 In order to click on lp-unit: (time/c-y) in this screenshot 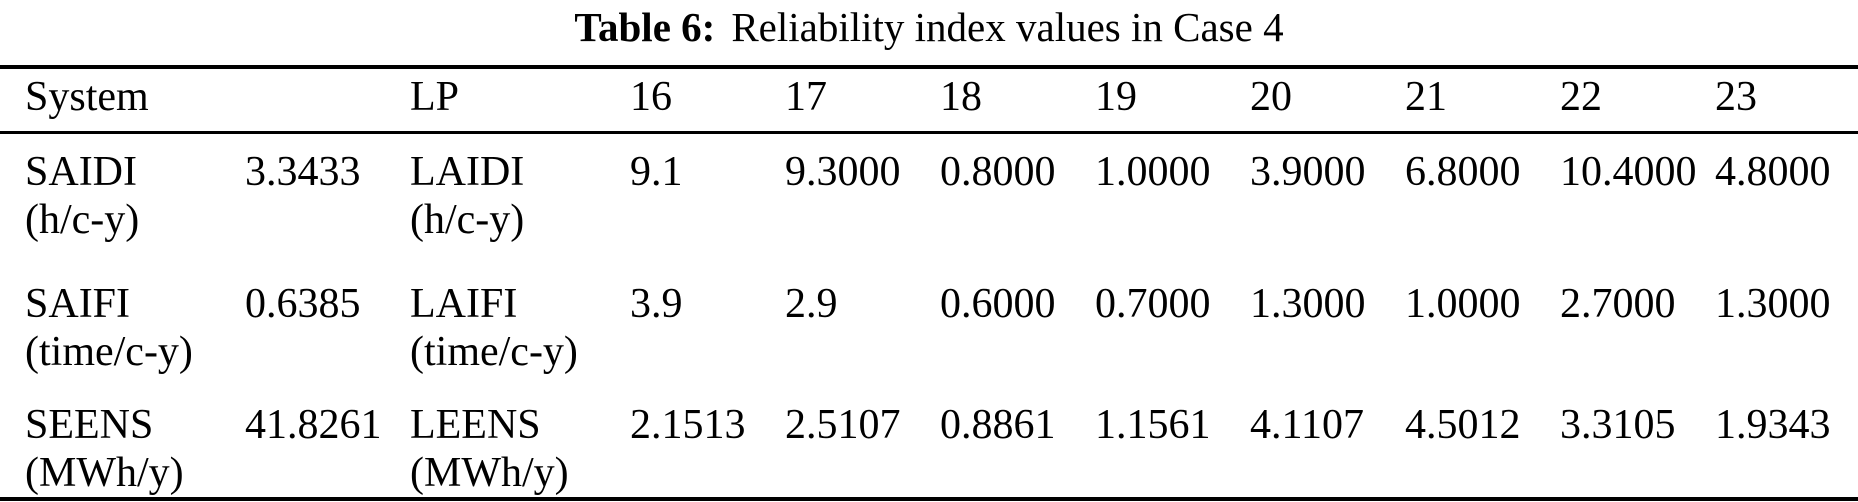, I will do `click(494, 352)`.